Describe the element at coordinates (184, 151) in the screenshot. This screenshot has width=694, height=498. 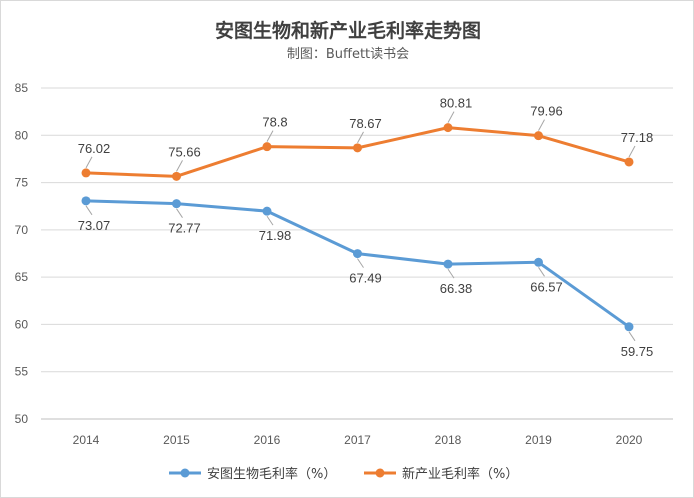
I see `data-label: 75.66` at that location.